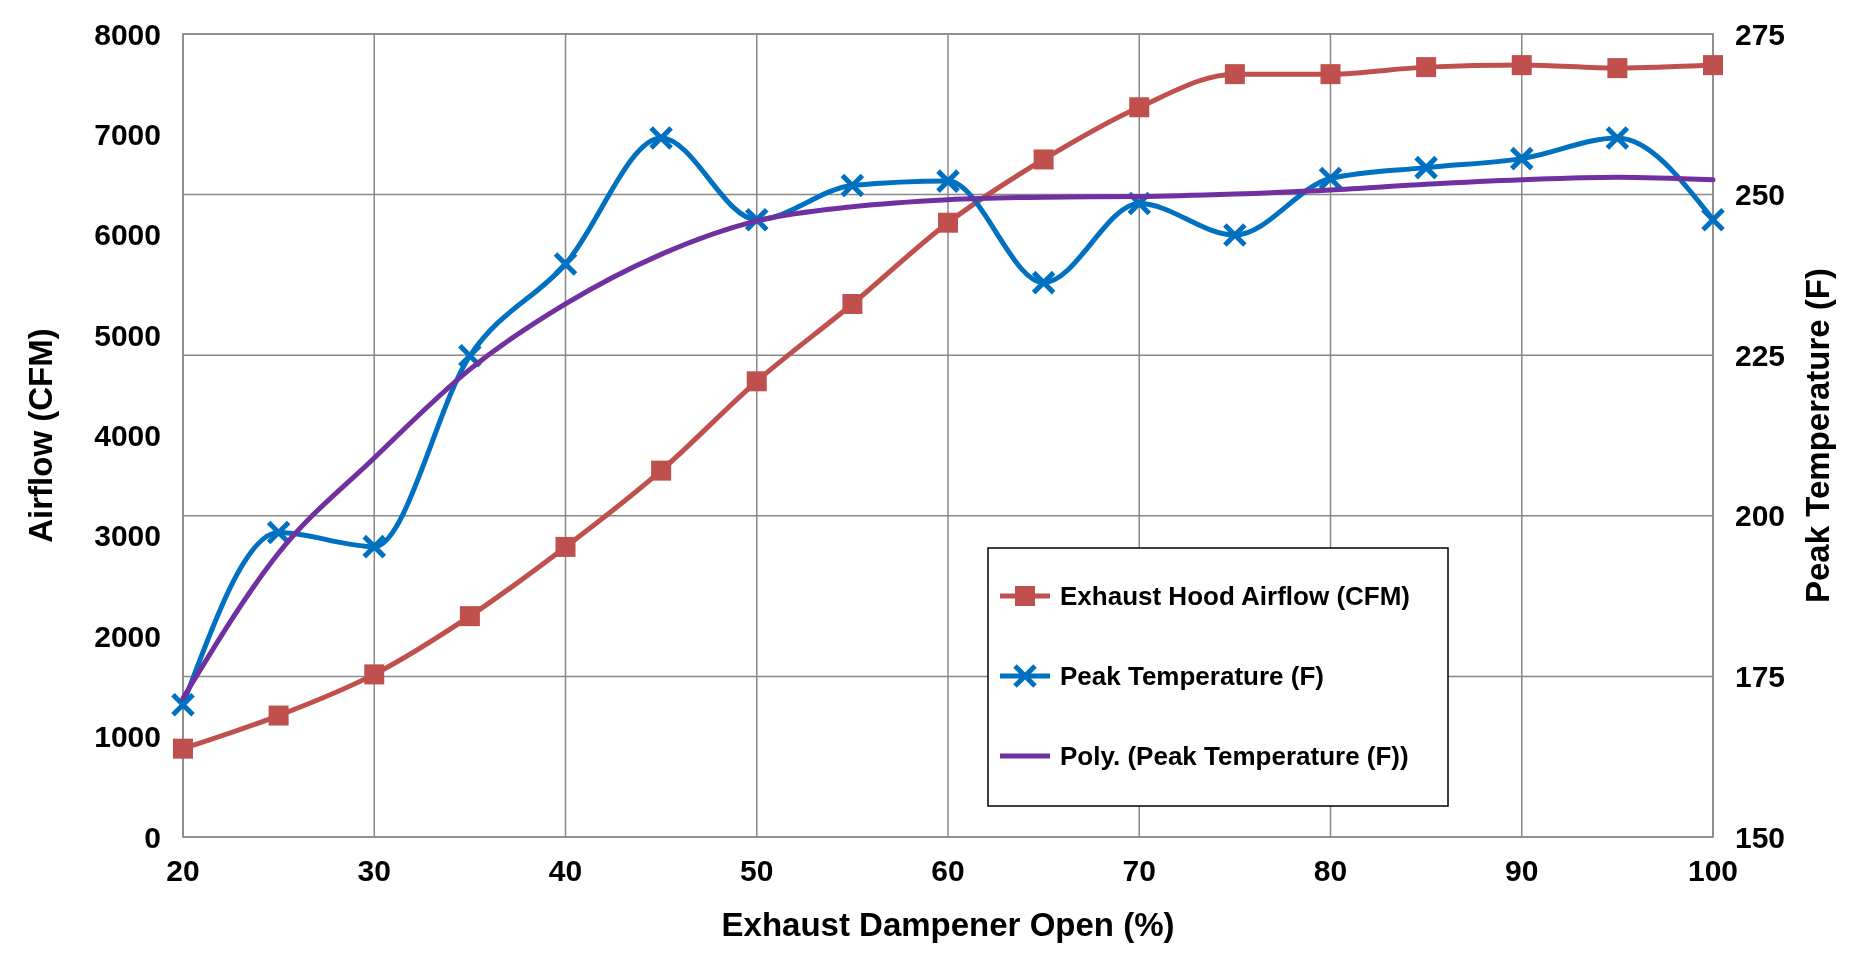 This screenshot has width=1857, height=956. I want to click on y-tick-label: 4000, so click(127, 435).